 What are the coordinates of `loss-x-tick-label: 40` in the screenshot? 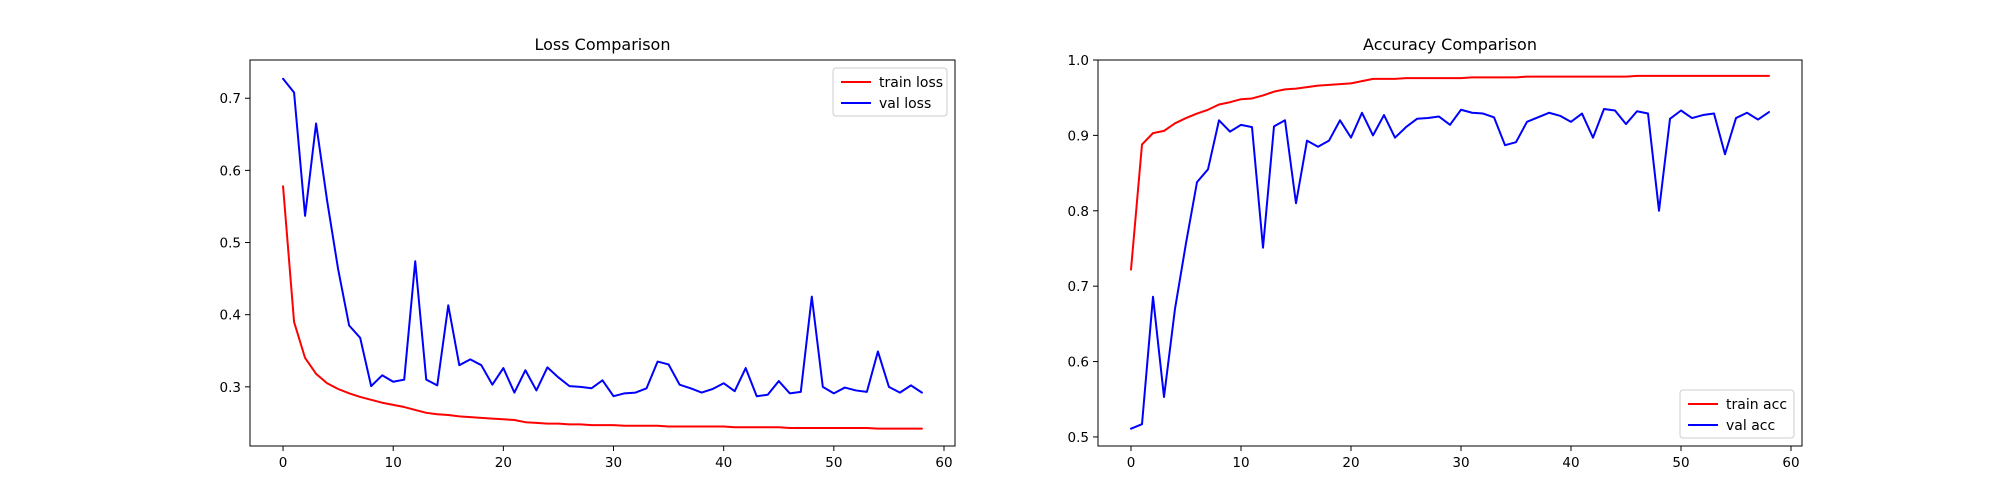 It's located at (723, 463).